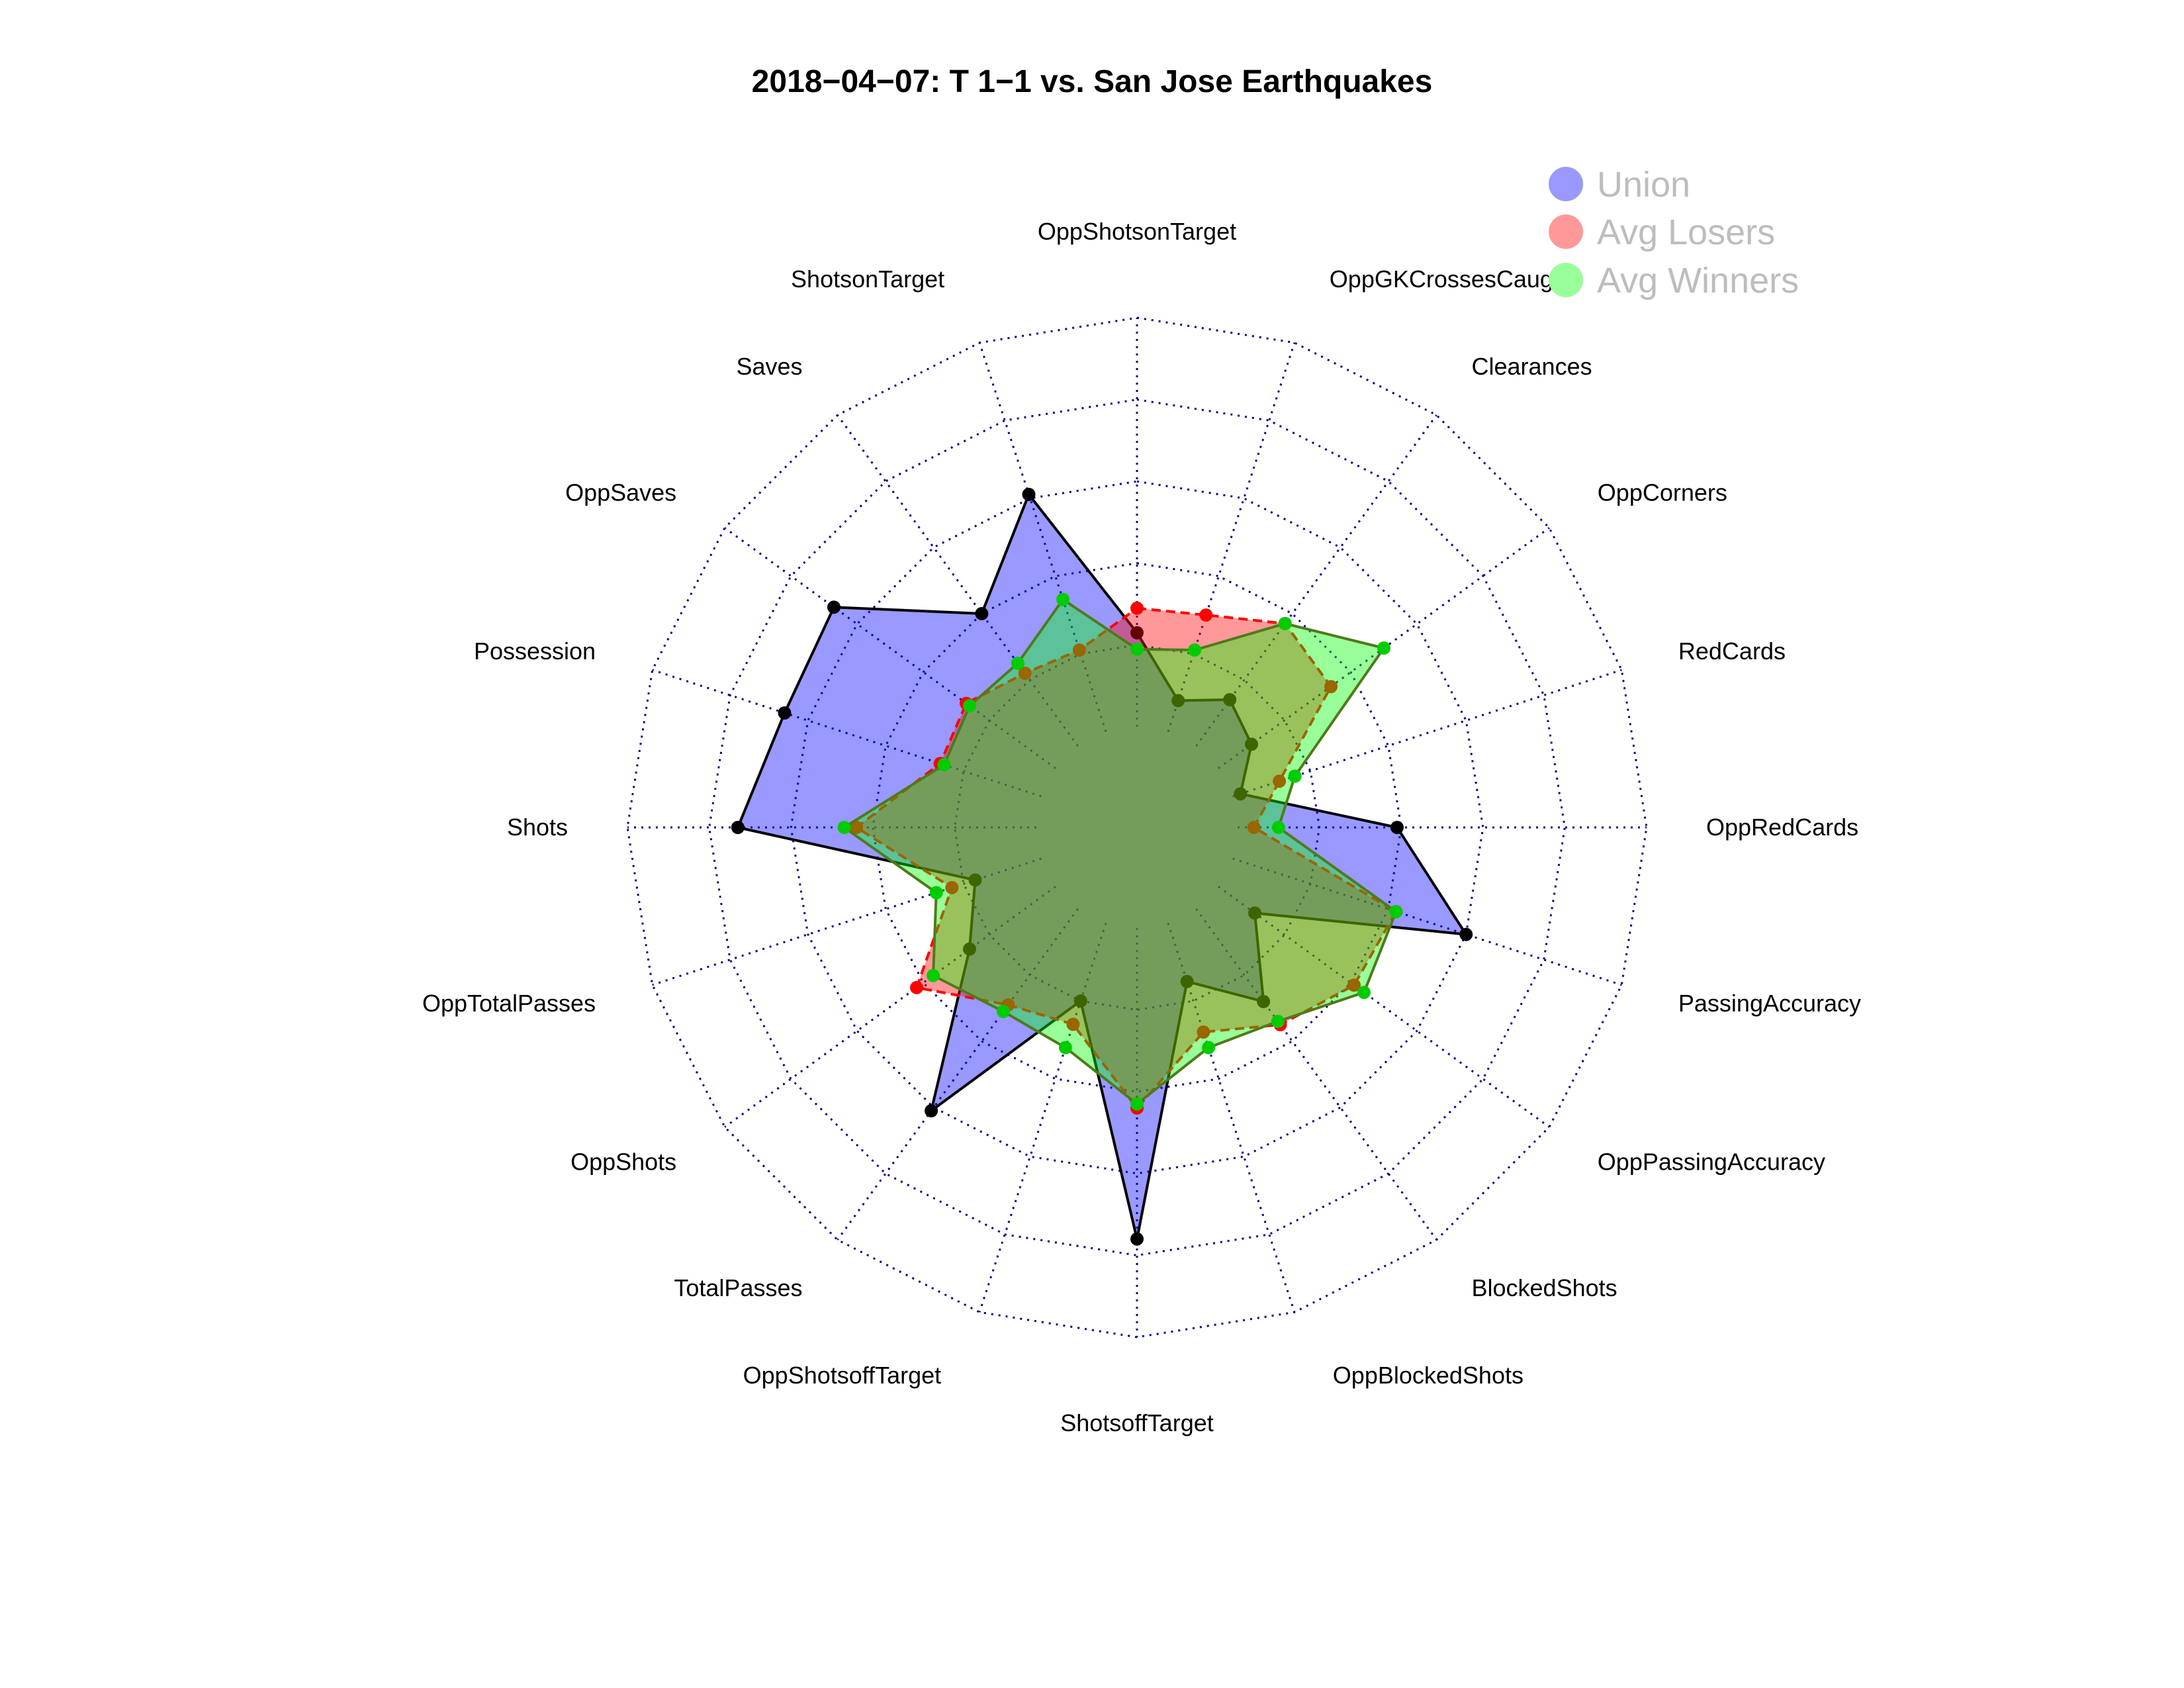  Describe the element at coordinates (1686, 232) in the screenshot. I see `legend-label-avg-losers: Avg Losers` at that location.